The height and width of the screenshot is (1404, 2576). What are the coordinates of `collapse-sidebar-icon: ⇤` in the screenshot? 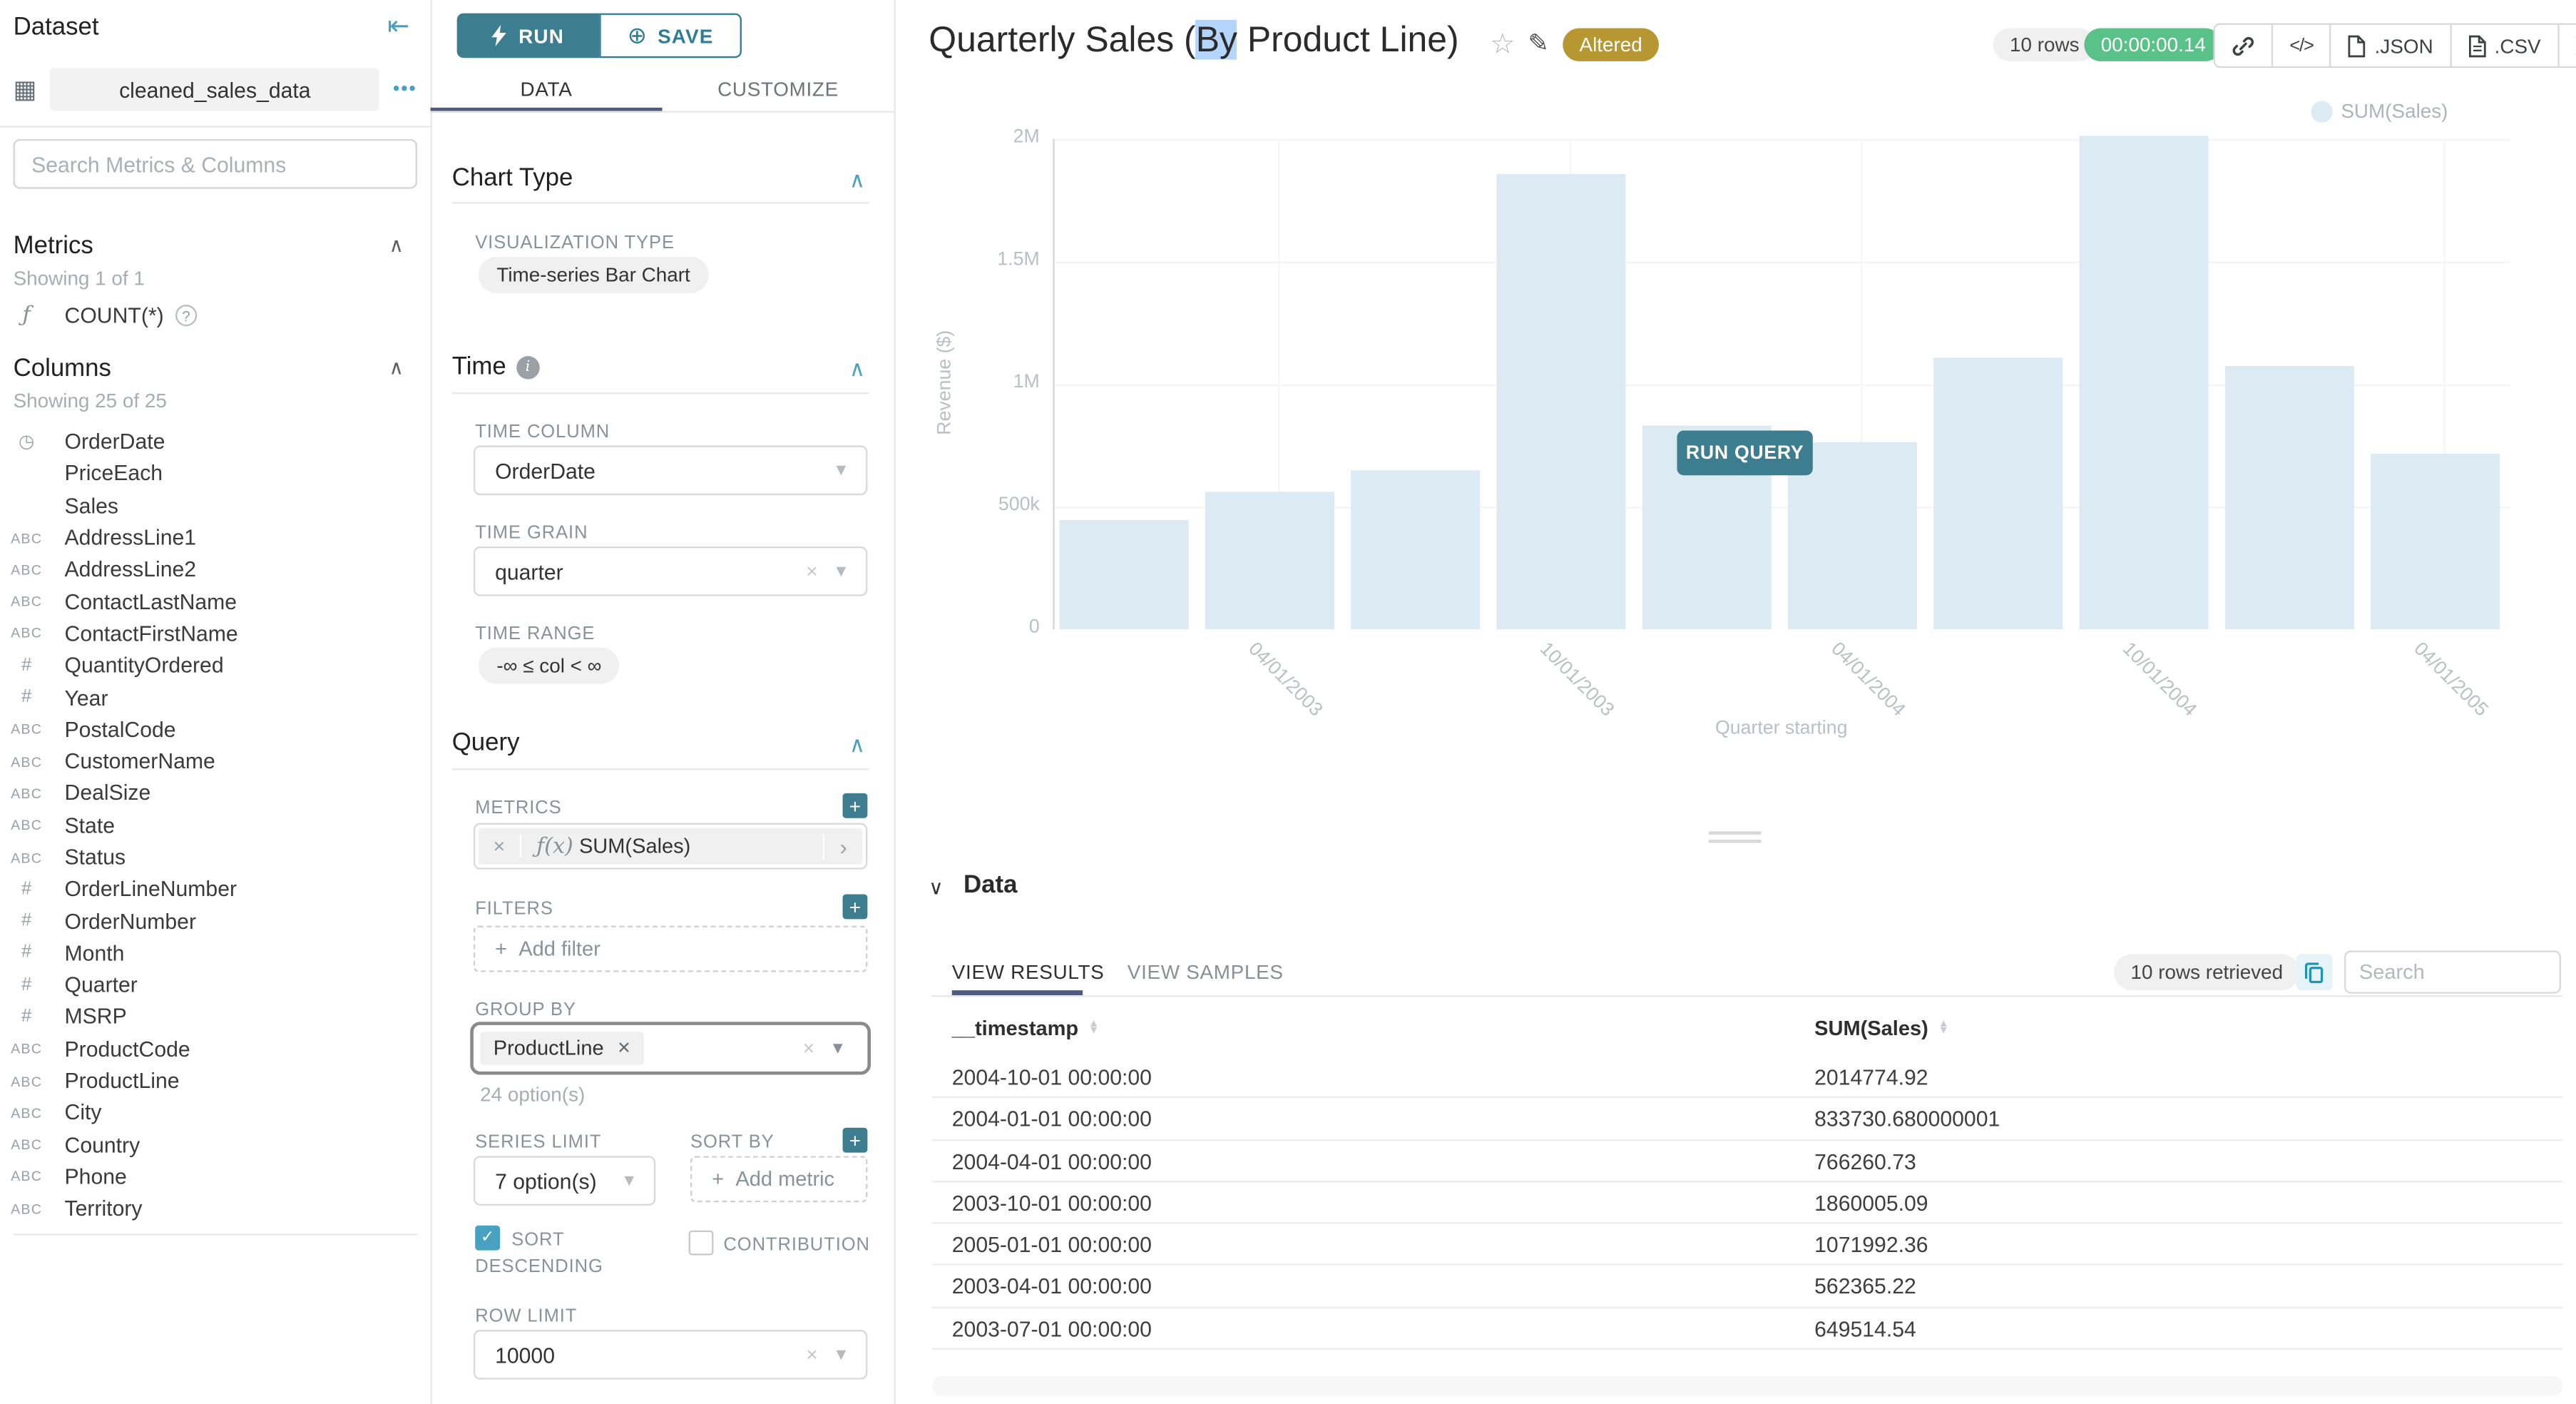 It's located at (399, 27).